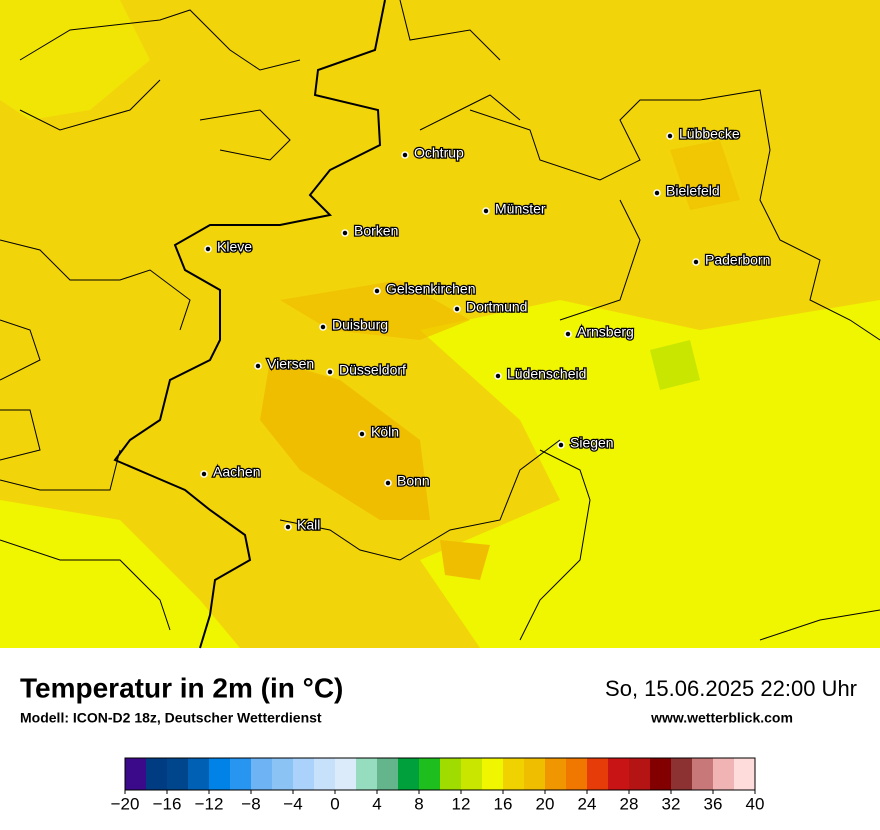 Image resolution: width=880 pixels, height=830 pixels. I want to click on colorbar-tick-label: 12, so click(461, 803).